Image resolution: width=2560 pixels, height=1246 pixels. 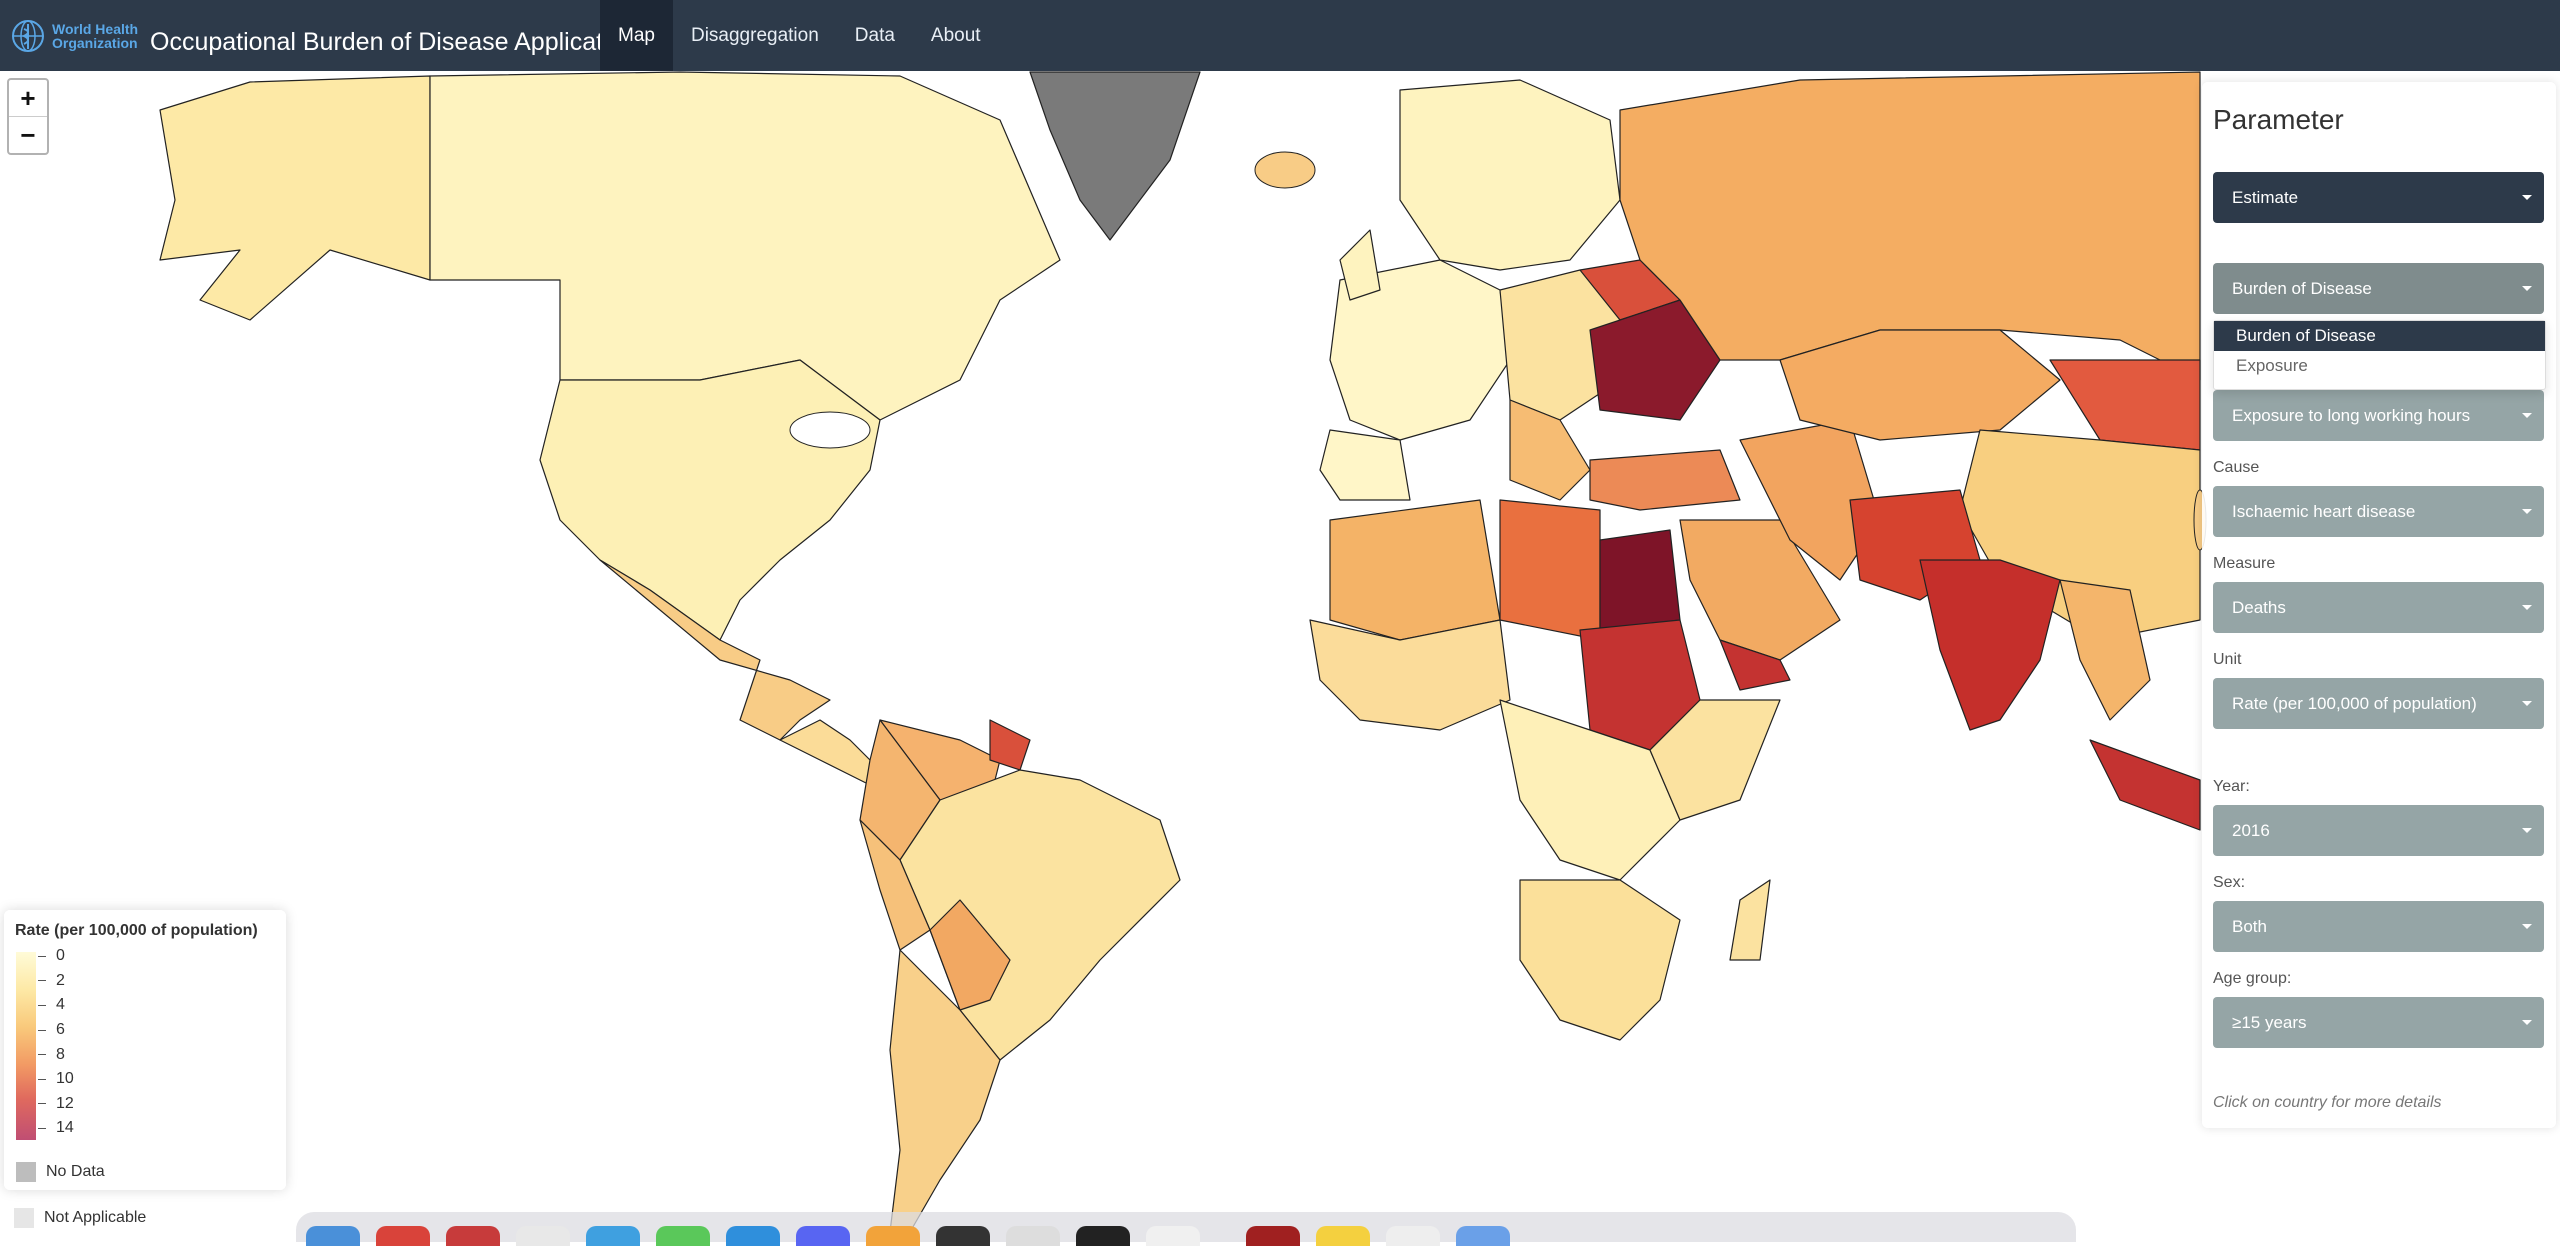 What do you see at coordinates (2378, 288) in the screenshot?
I see `burden-type-select: Burden of Disease` at bounding box center [2378, 288].